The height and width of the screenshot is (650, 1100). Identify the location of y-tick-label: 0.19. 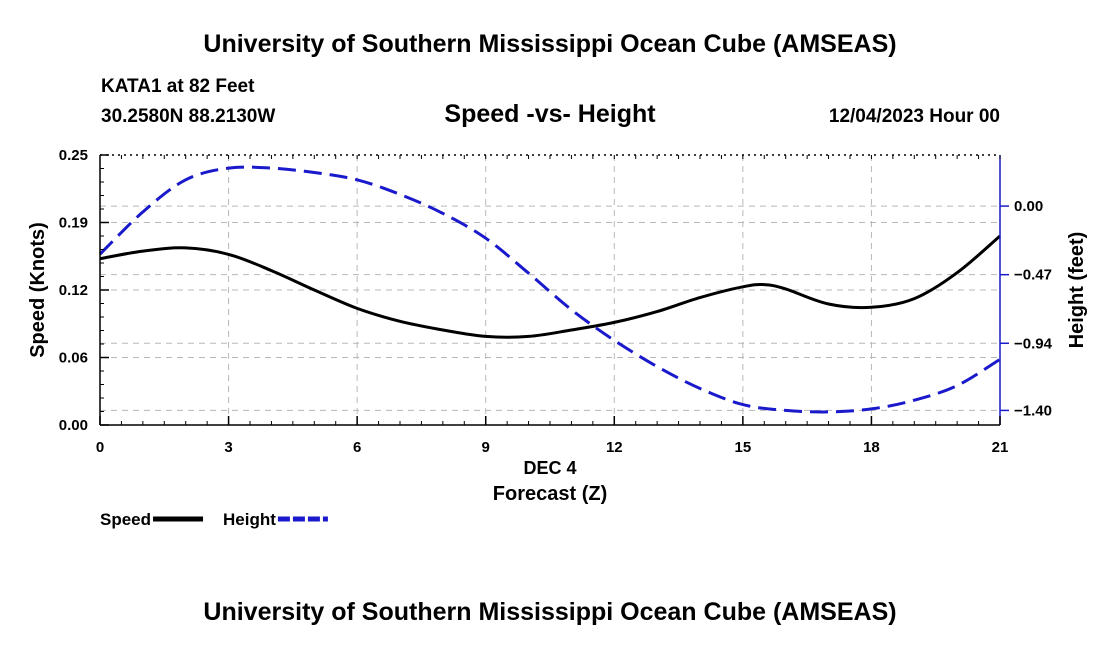
(73, 223).